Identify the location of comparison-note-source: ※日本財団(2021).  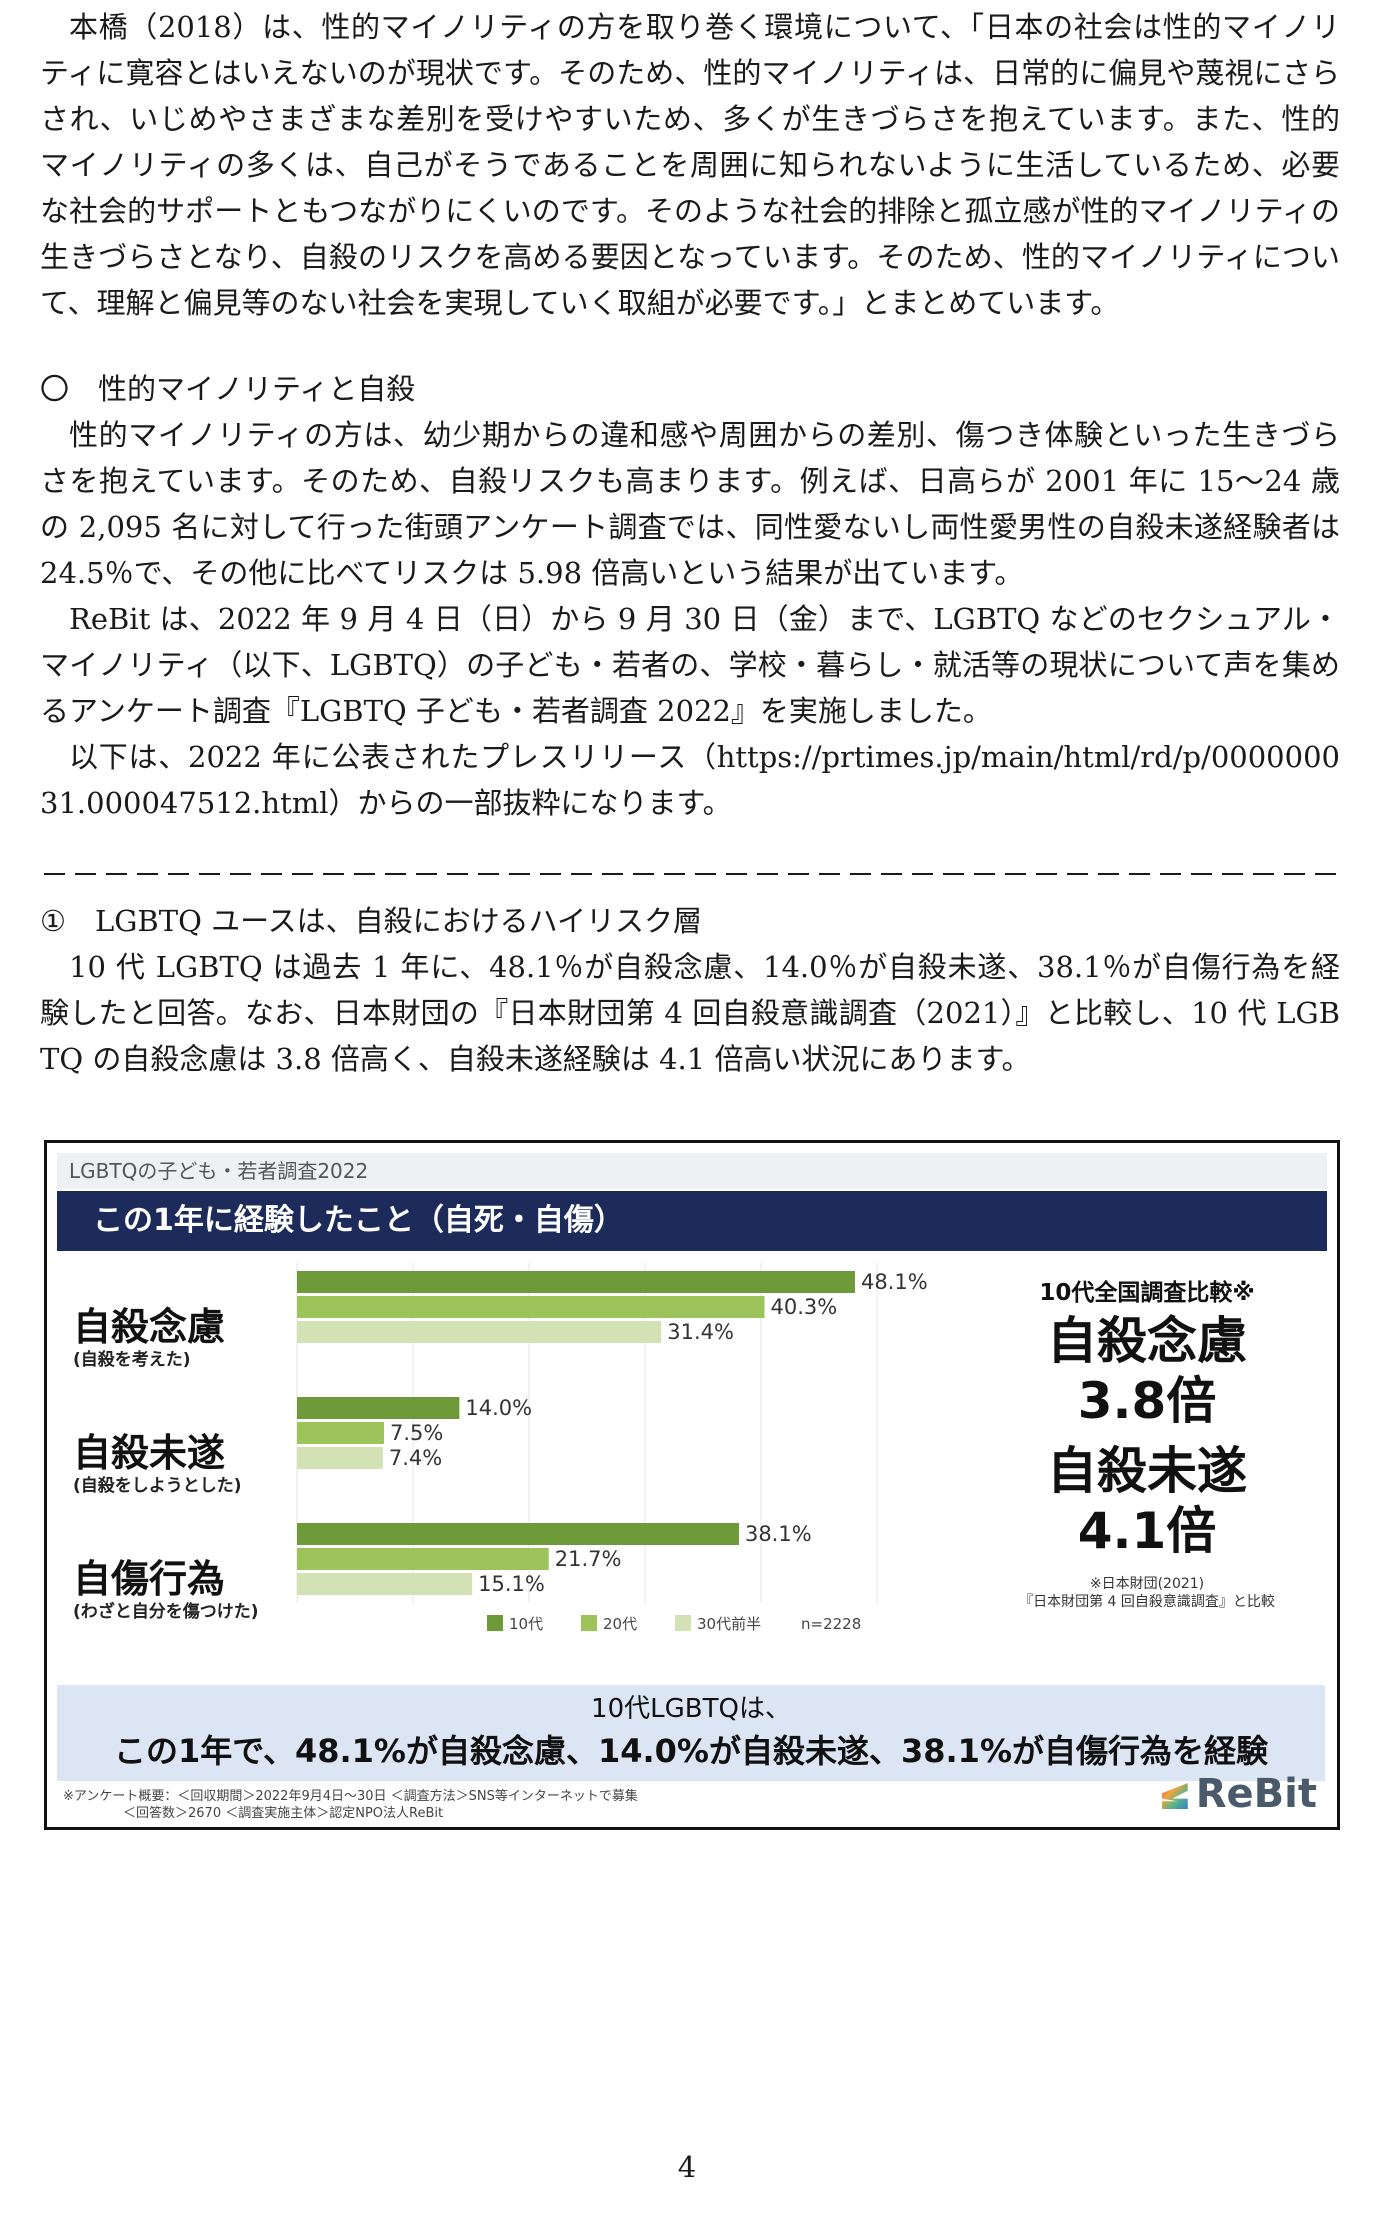
(1147, 1584).